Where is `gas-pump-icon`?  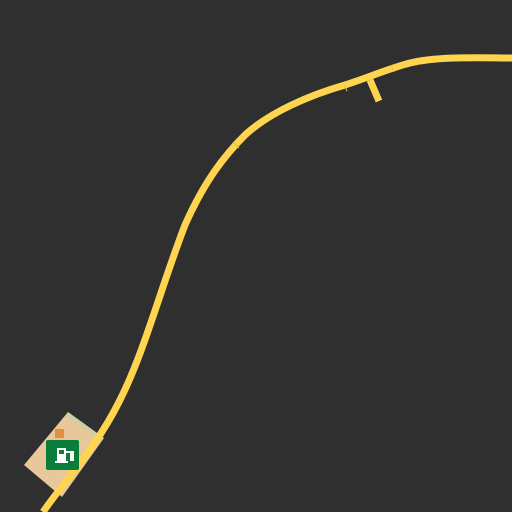
gas-pump-icon is located at coordinates (64, 455).